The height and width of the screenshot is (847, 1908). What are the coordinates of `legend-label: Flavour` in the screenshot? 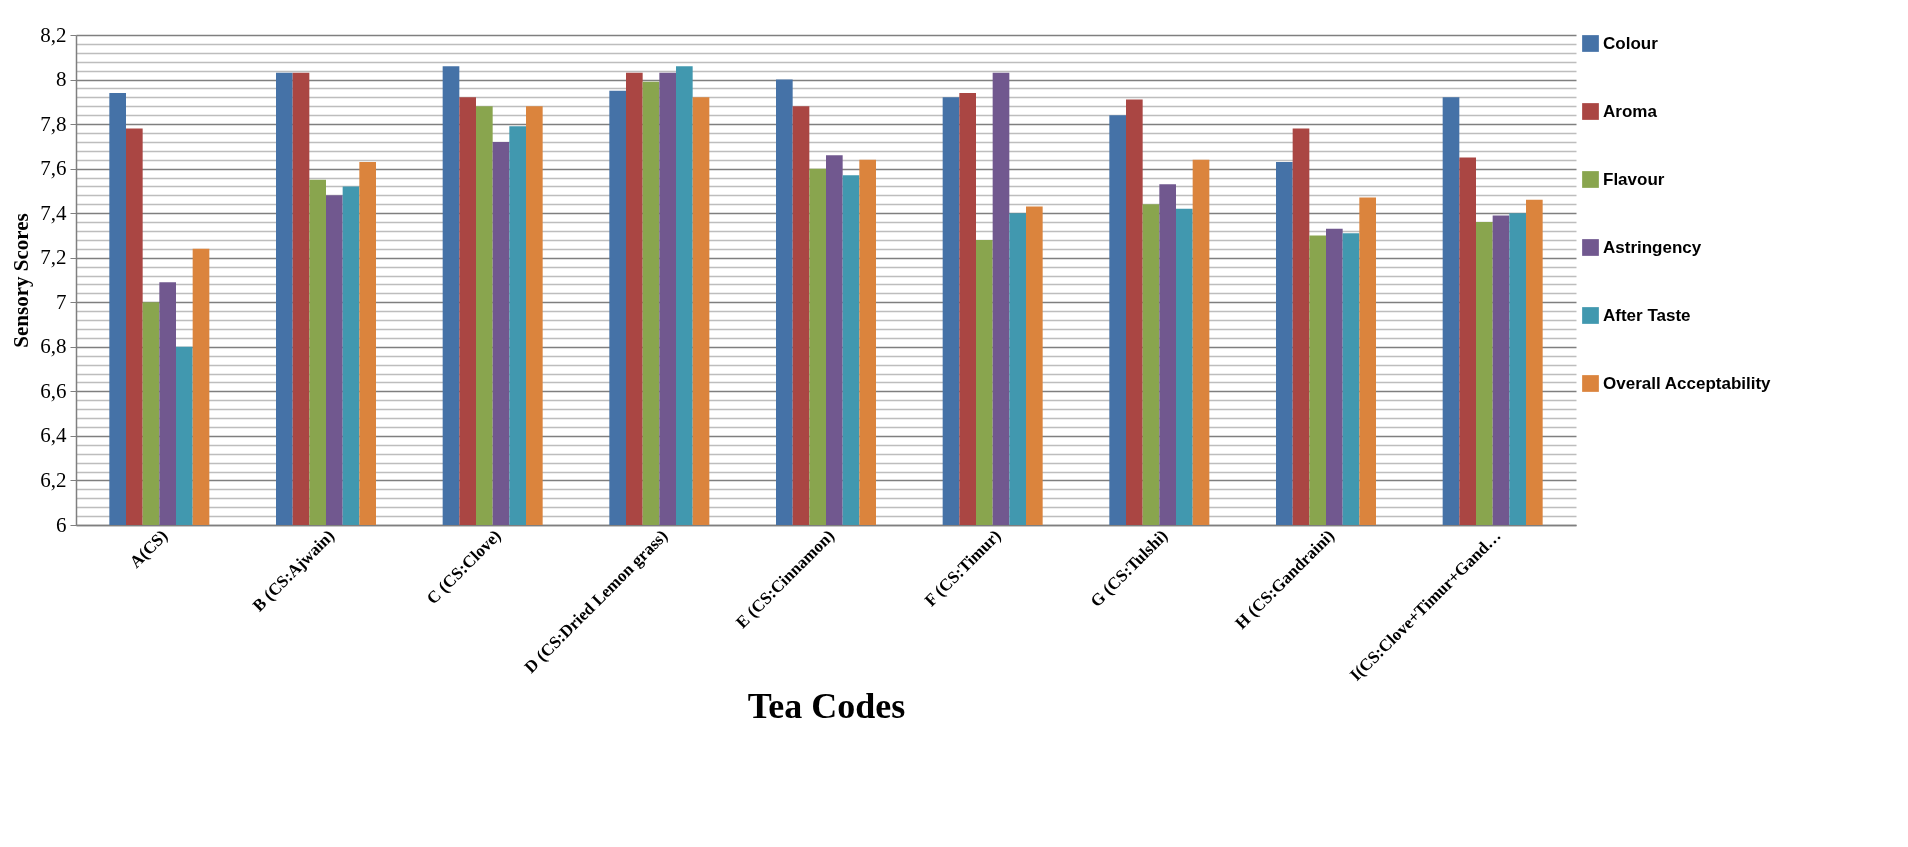 It's located at (1634, 179).